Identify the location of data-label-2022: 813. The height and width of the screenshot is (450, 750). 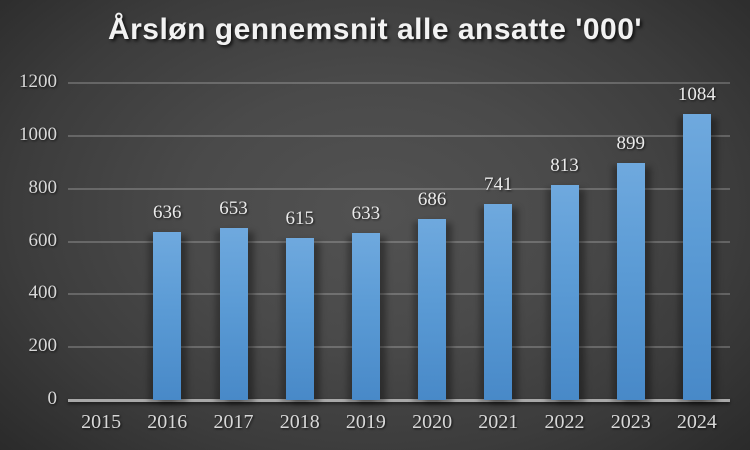
(564, 166).